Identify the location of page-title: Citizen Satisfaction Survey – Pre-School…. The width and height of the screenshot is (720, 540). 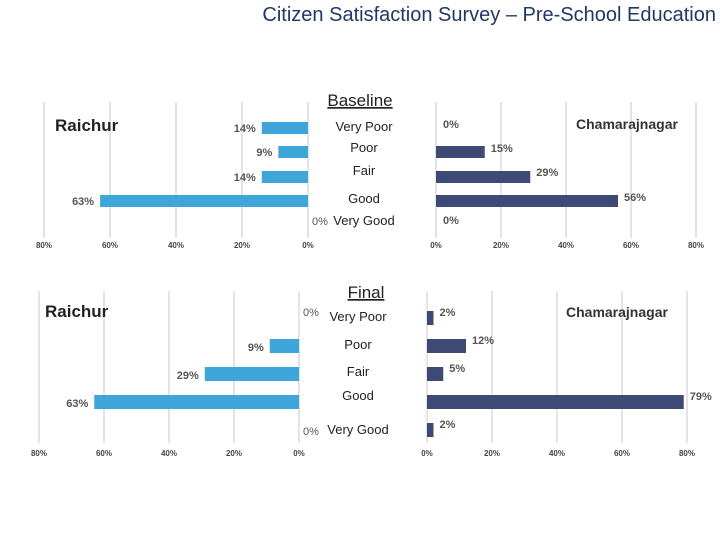
(489, 15).